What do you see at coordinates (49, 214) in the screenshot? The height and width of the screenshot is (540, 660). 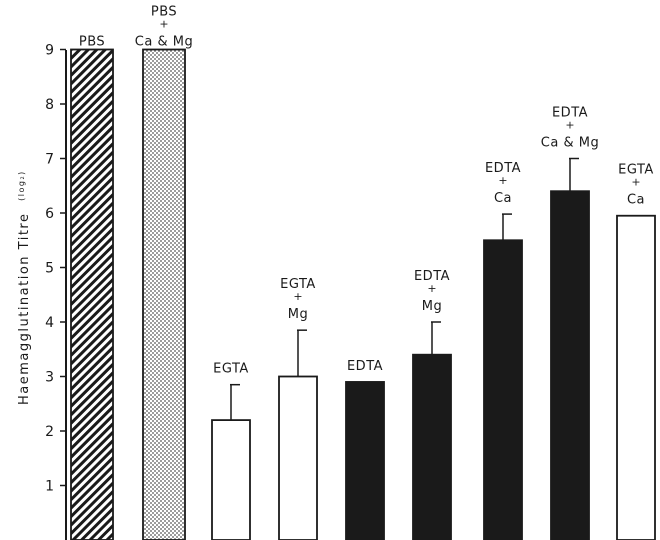 I see `y-tick-label: 6` at bounding box center [49, 214].